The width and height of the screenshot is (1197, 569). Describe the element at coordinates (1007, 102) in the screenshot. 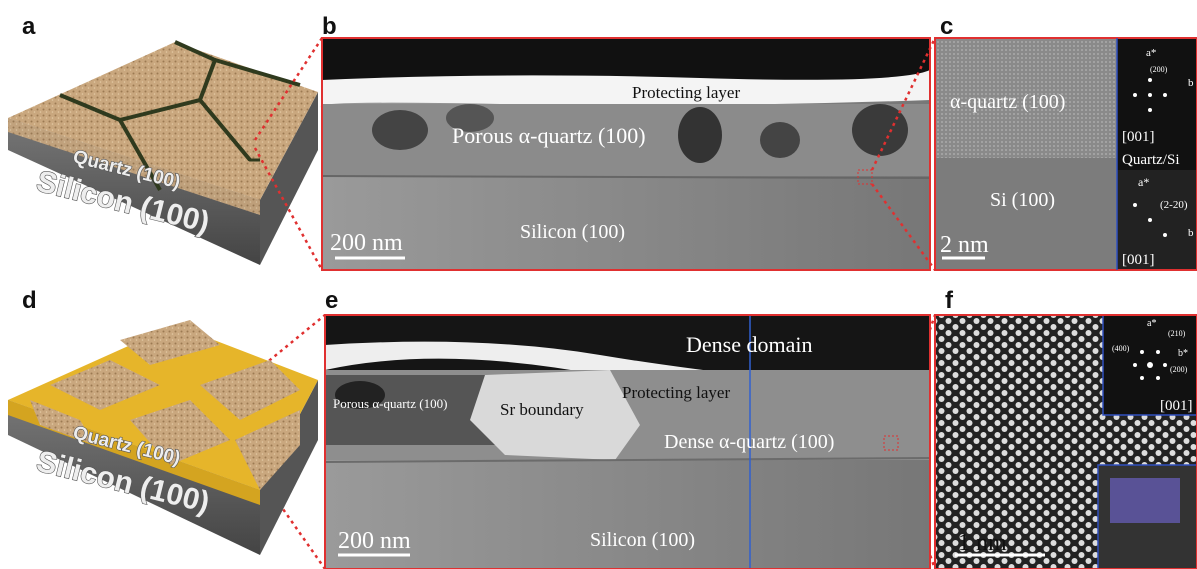

I see `image-annotation: α-quartz (100)` at that location.